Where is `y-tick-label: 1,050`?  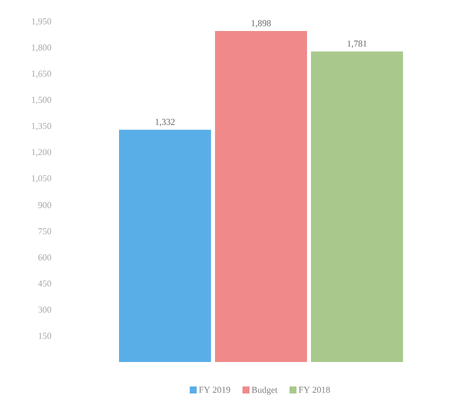
y-tick-label: 1,050 is located at coordinates (42, 179).